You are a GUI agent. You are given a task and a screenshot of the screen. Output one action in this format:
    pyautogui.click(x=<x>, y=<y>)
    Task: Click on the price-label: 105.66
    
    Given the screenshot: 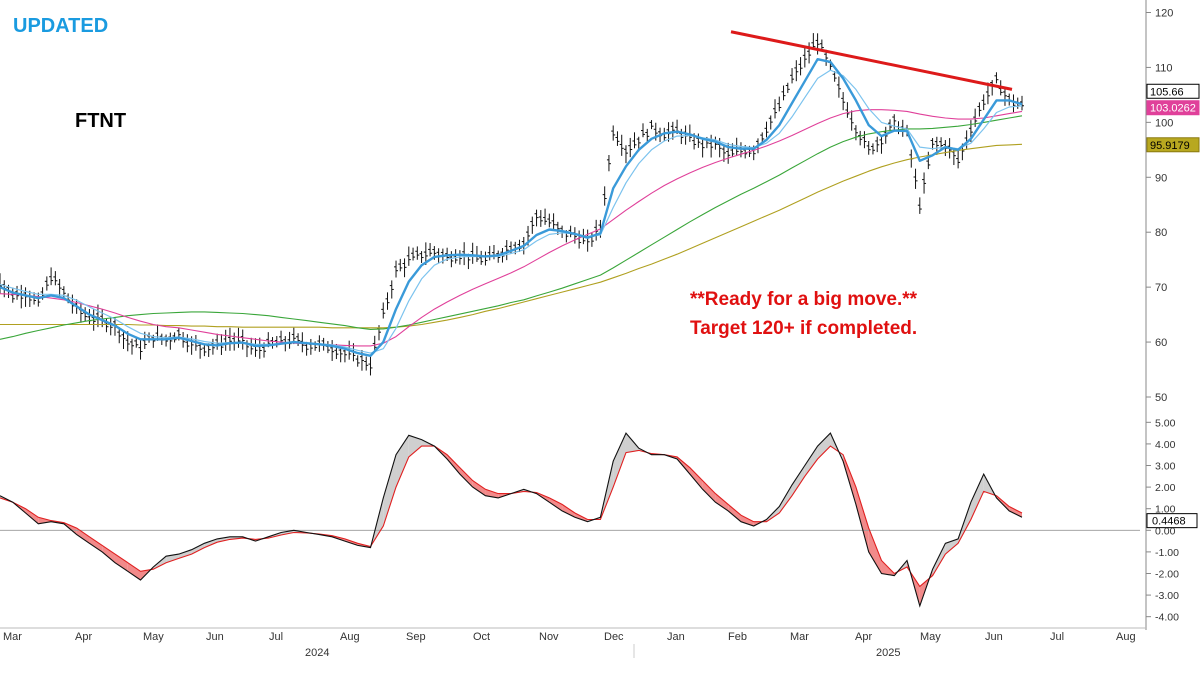 What is the action you would take?
    pyautogui.click(x=1167, y=92)
    